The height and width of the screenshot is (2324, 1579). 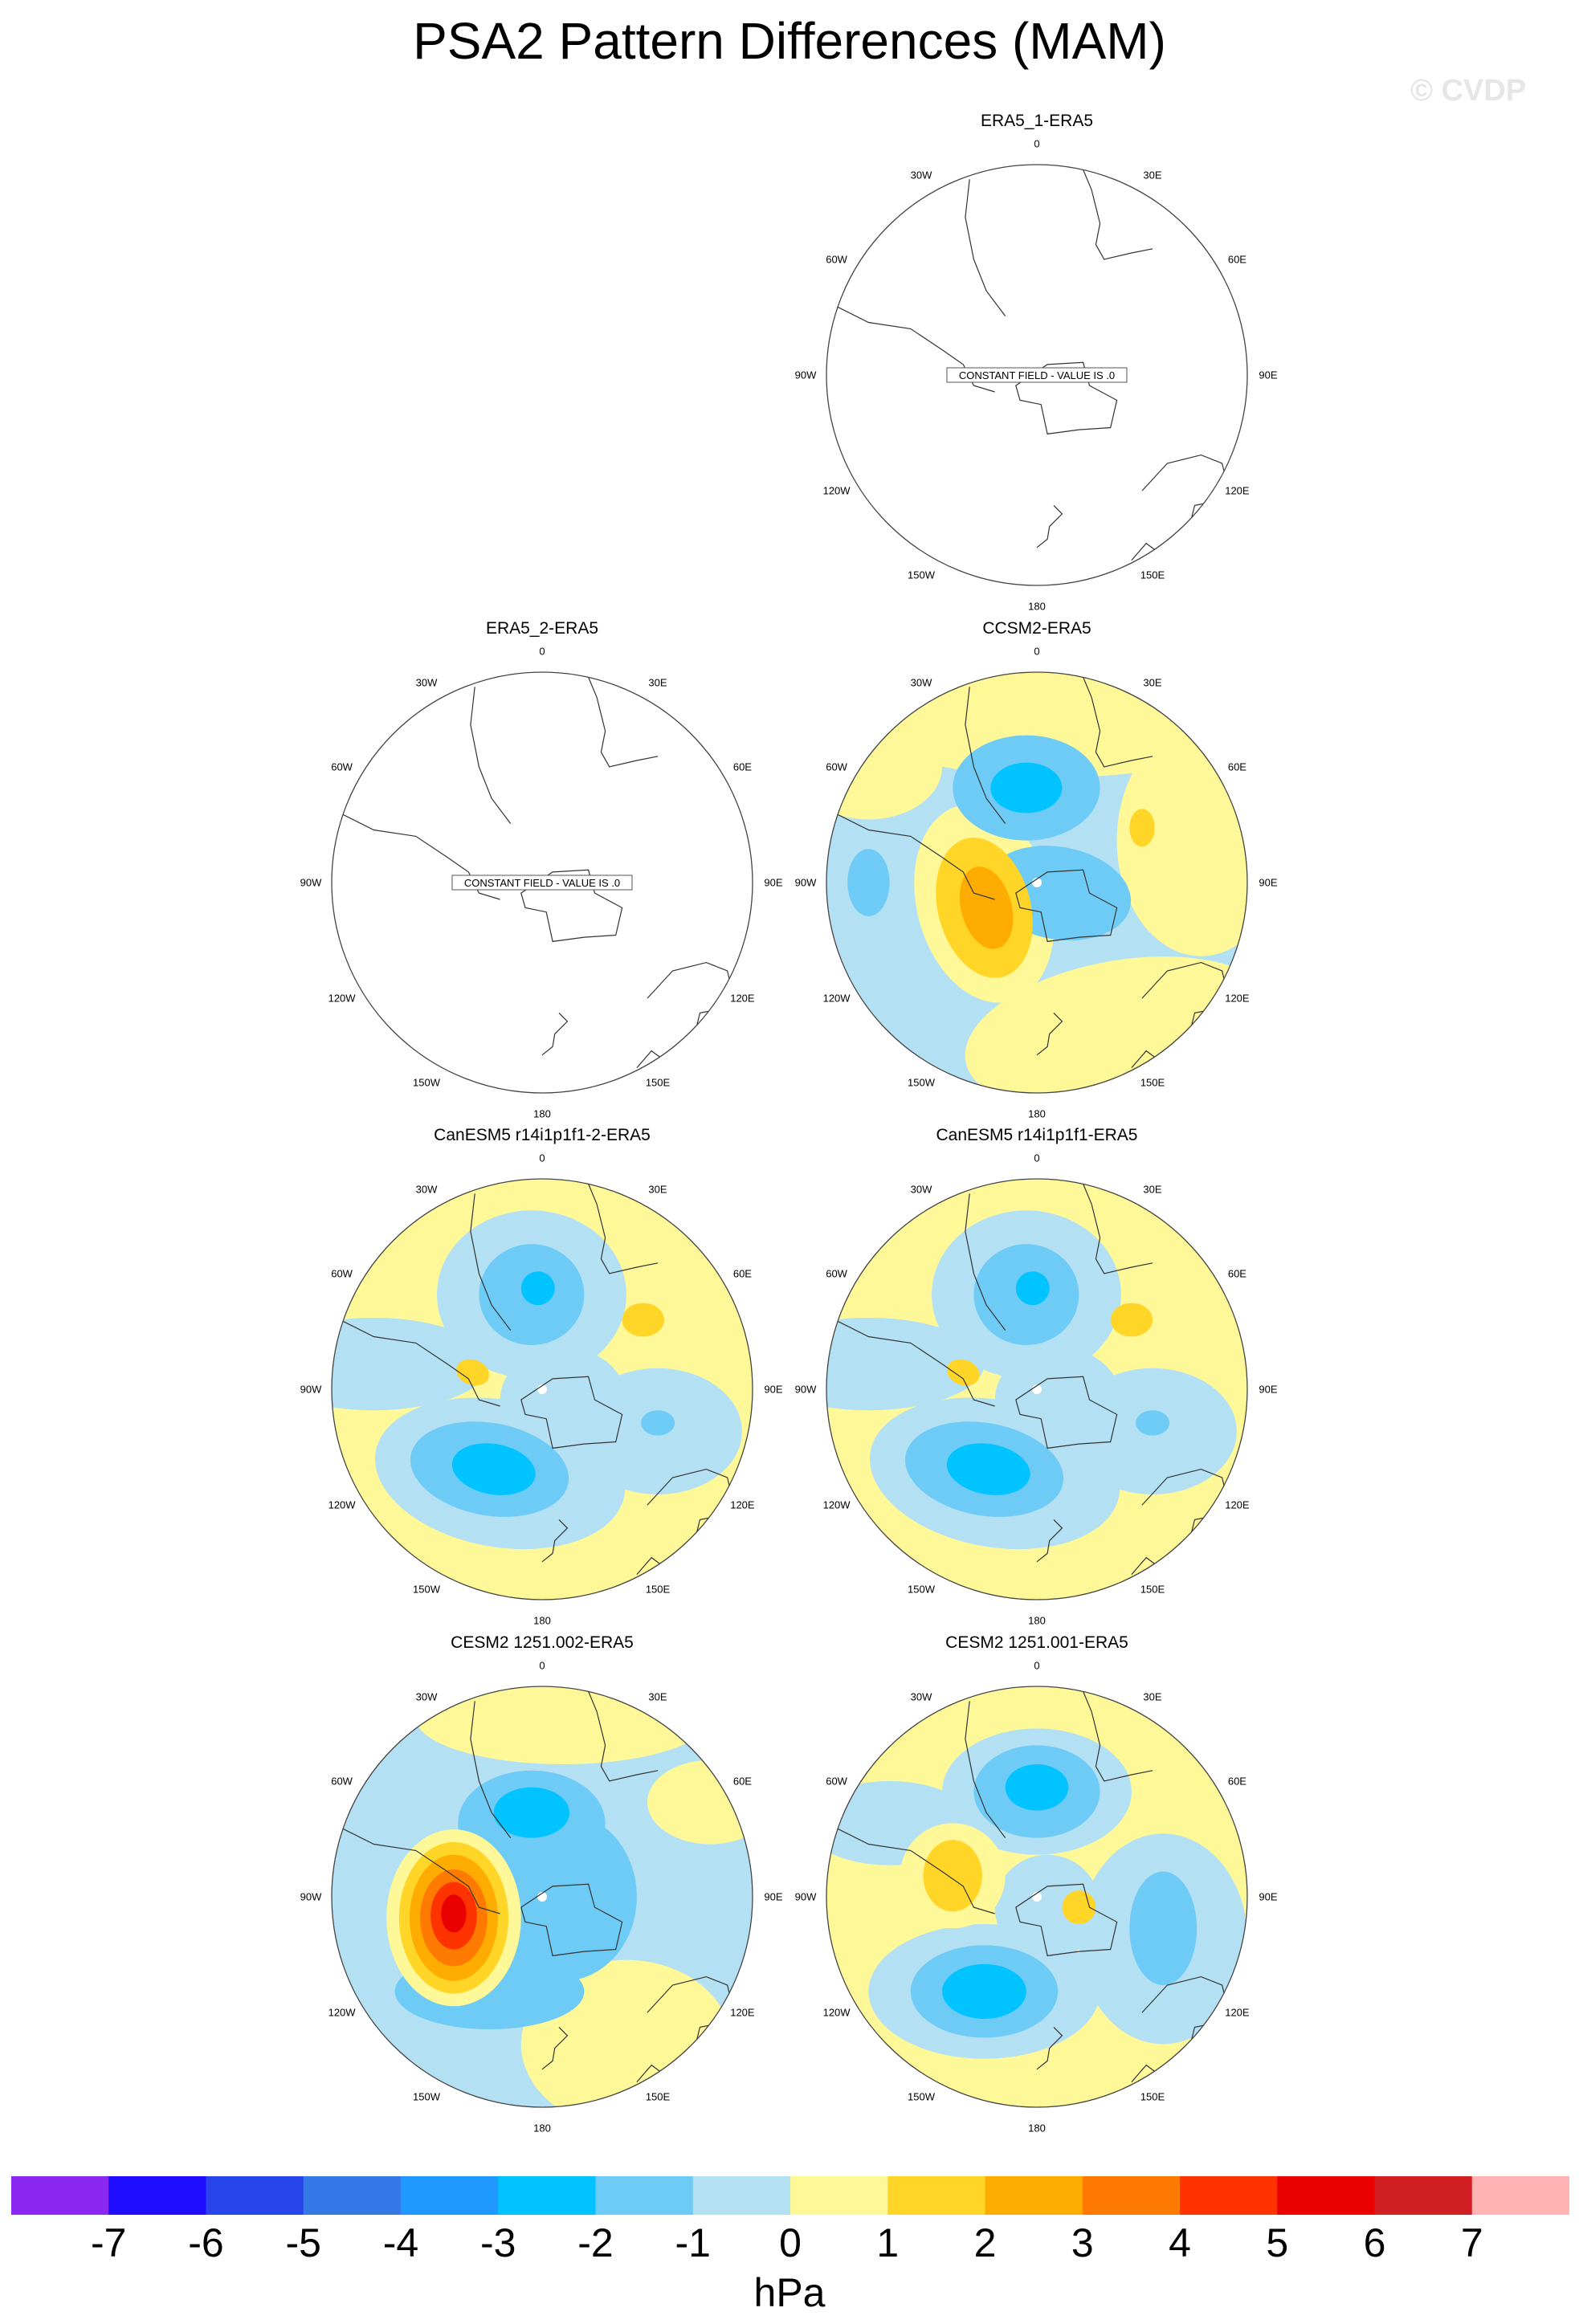 I want to click on panel-title-cesm2-1251-001-era5: CESM2 1251.001-ERA5, so click(x=1036, y=1643).